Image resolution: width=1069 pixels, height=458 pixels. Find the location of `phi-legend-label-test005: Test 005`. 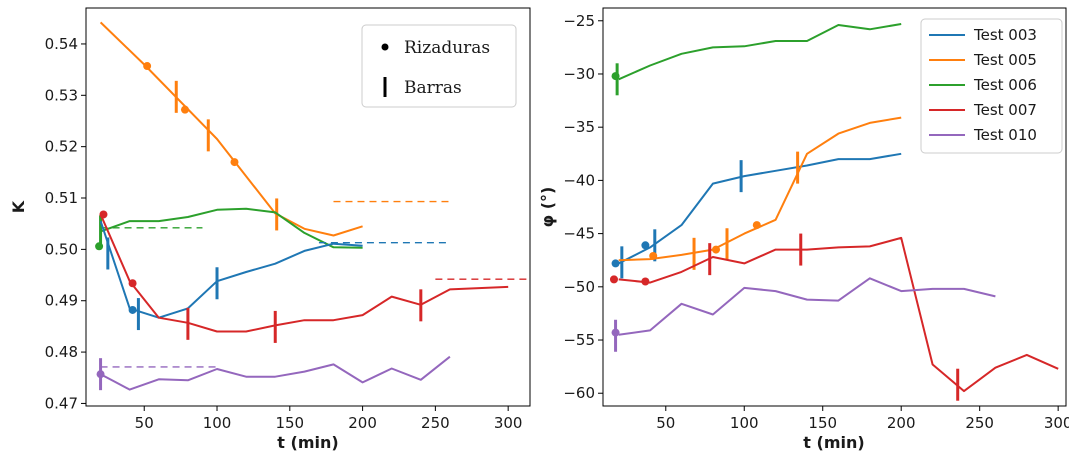

phi-legend-label-test005: Test 005 is located at coordinates (1005, 60).